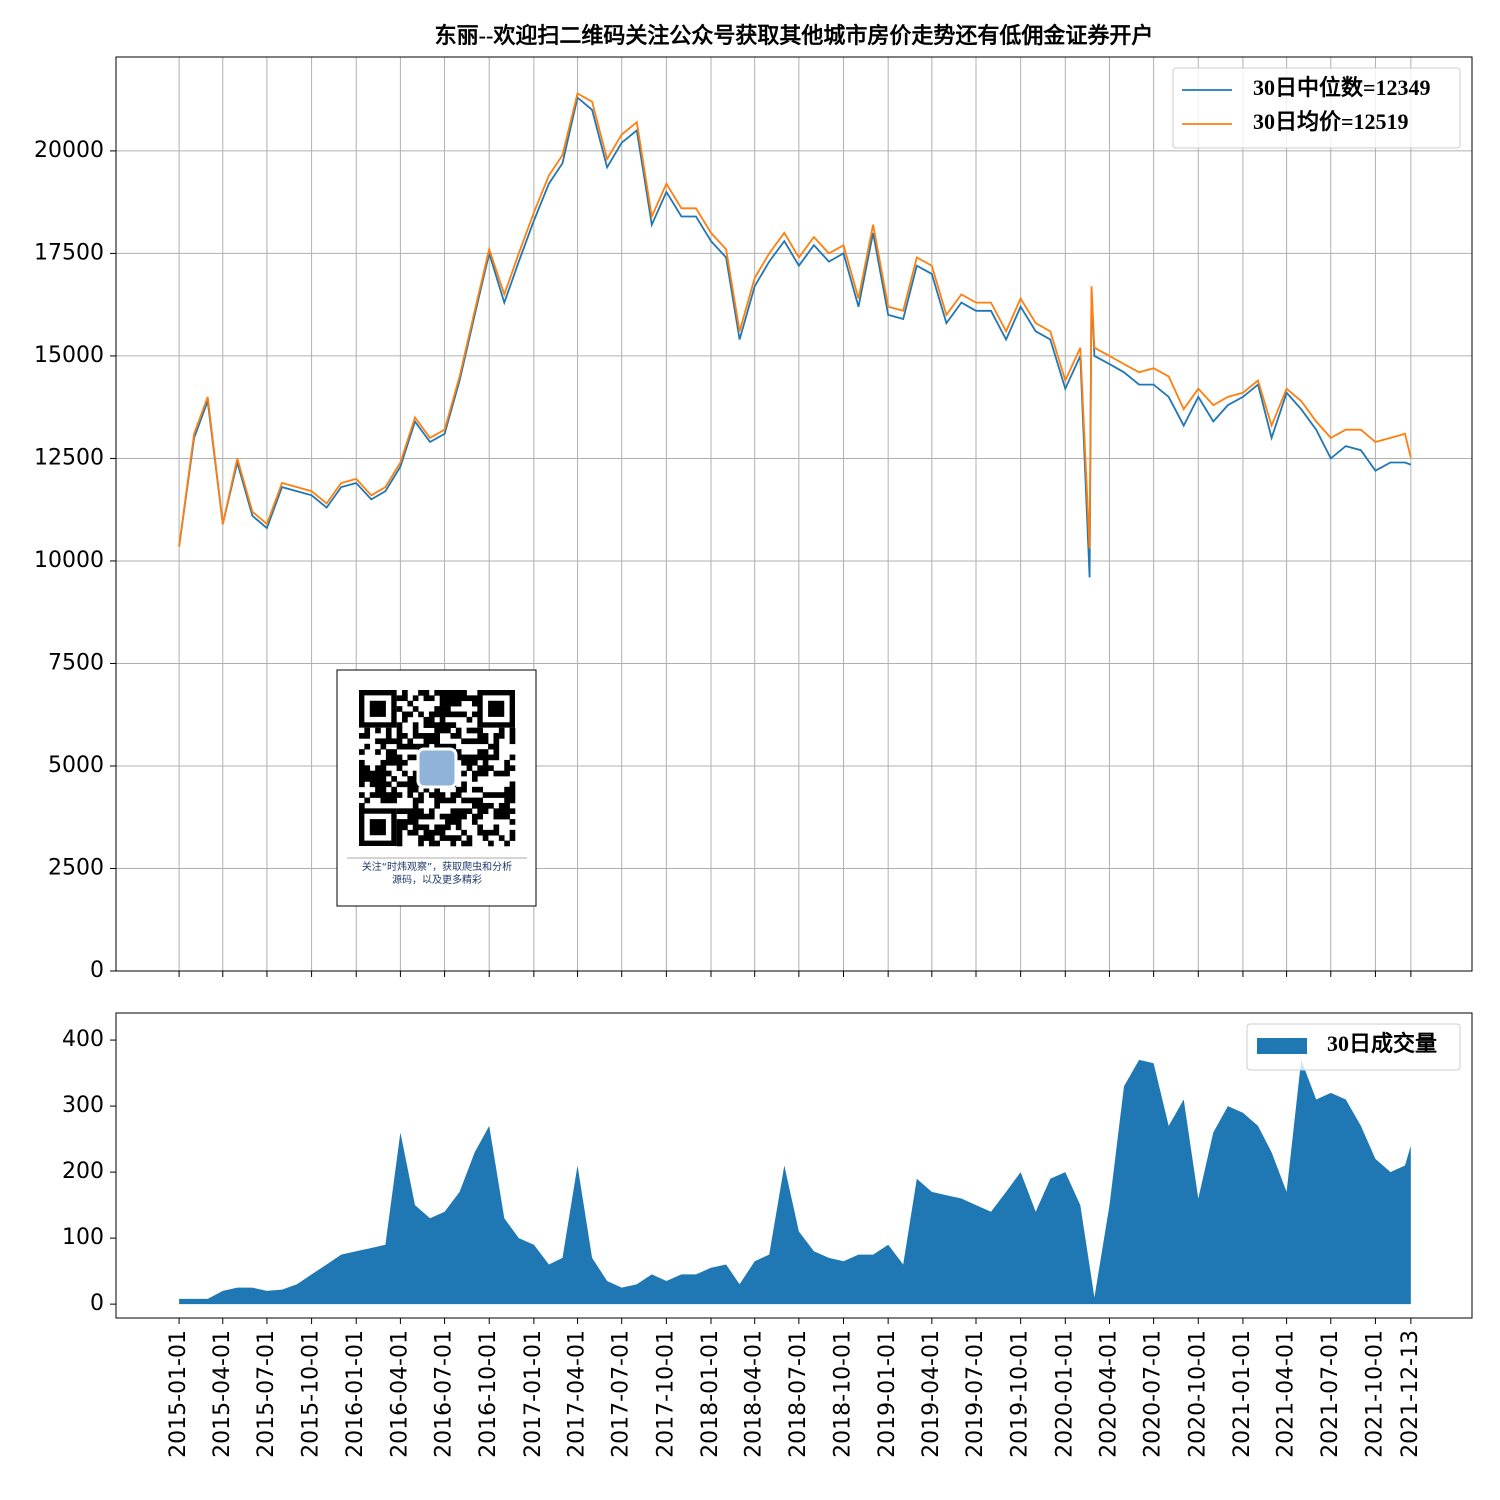 This screenshot has height=1500, width=1500. What do you see at coordinates (69, 560) in the screenshot?
I see `y-tick-label: 10000` at bounding box center [69, 560].